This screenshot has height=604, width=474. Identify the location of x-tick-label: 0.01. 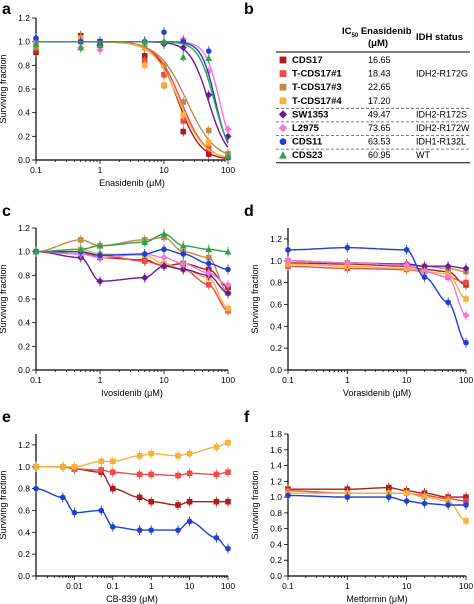
(74, 586).